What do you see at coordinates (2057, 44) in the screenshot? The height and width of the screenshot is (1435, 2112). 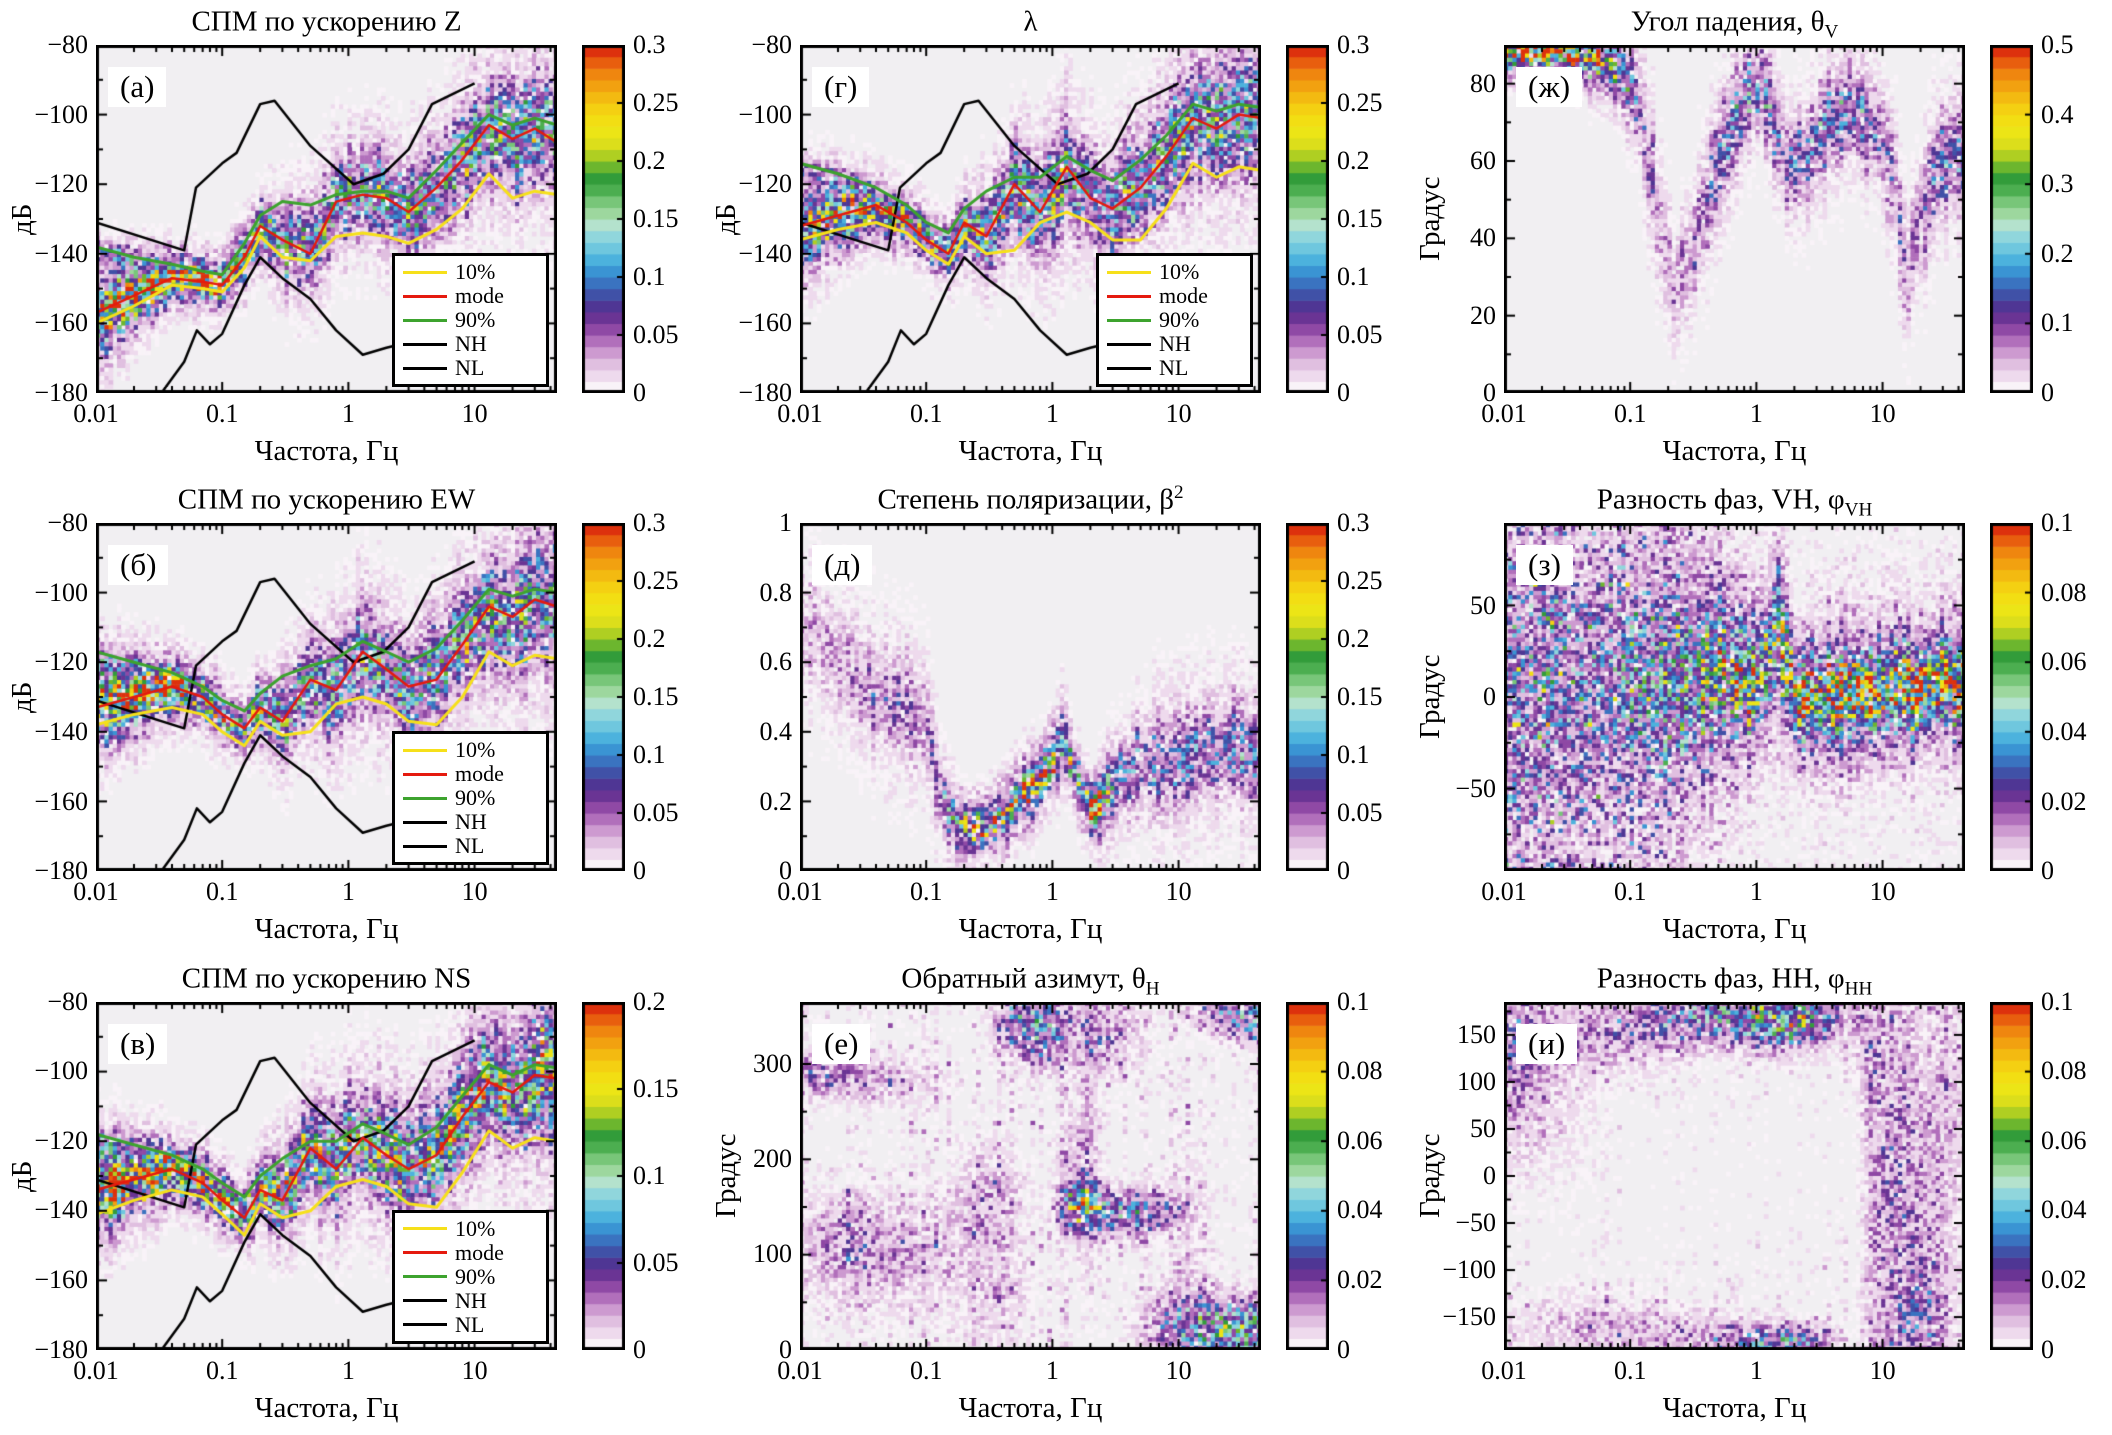 I see `colorbar-tick-label: 0.5` at bounding box center [2057, 44].